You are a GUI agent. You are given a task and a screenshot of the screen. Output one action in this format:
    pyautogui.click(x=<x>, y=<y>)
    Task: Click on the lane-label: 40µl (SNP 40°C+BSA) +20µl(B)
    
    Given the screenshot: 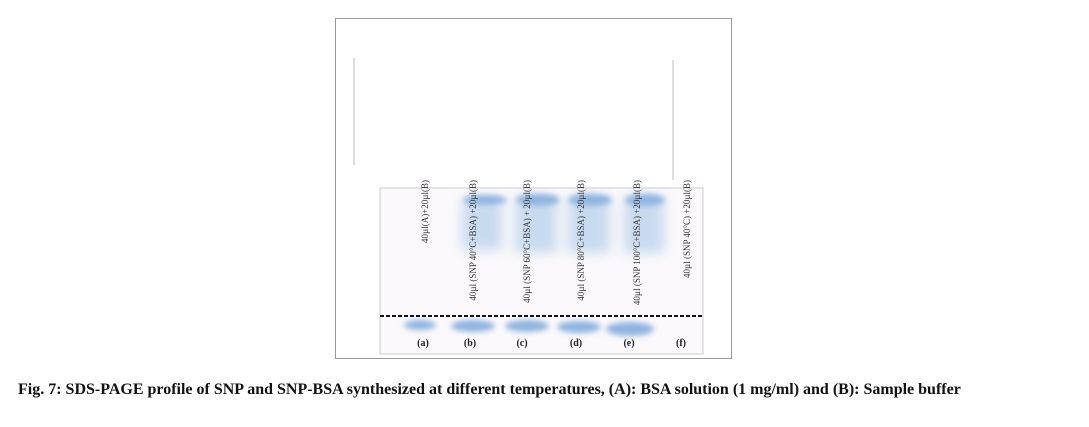 What is the action you would take?
    pyautogui.click(x=473, y=240)
    